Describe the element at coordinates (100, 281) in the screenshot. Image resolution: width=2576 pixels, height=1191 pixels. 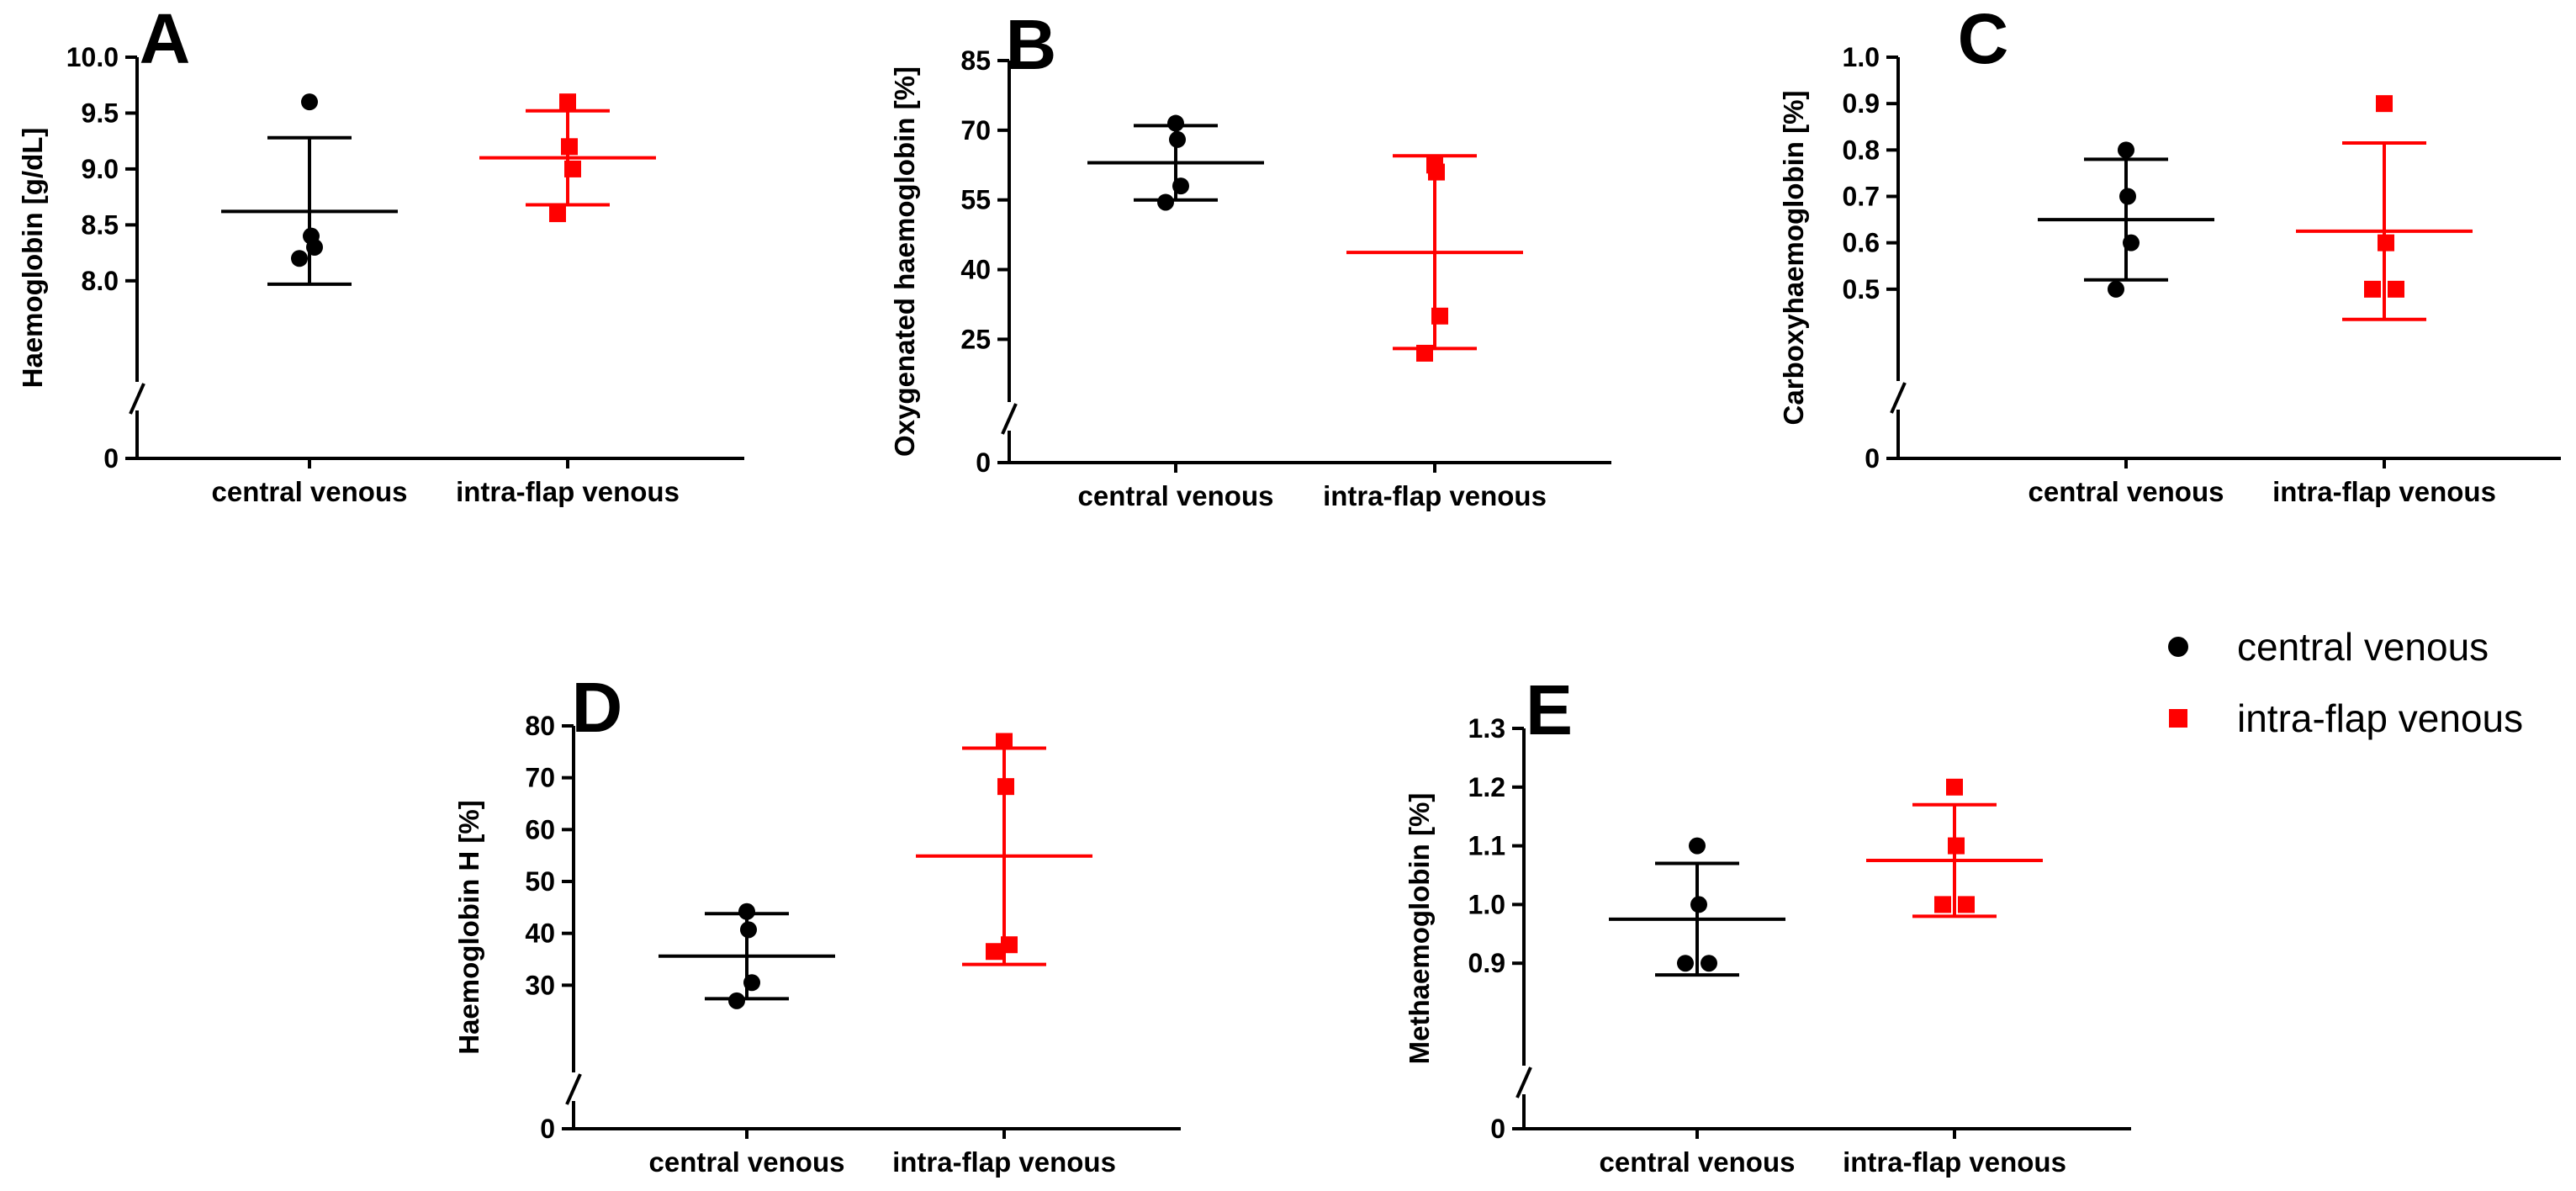
I see `y-tick-label: 8.0` at that location.